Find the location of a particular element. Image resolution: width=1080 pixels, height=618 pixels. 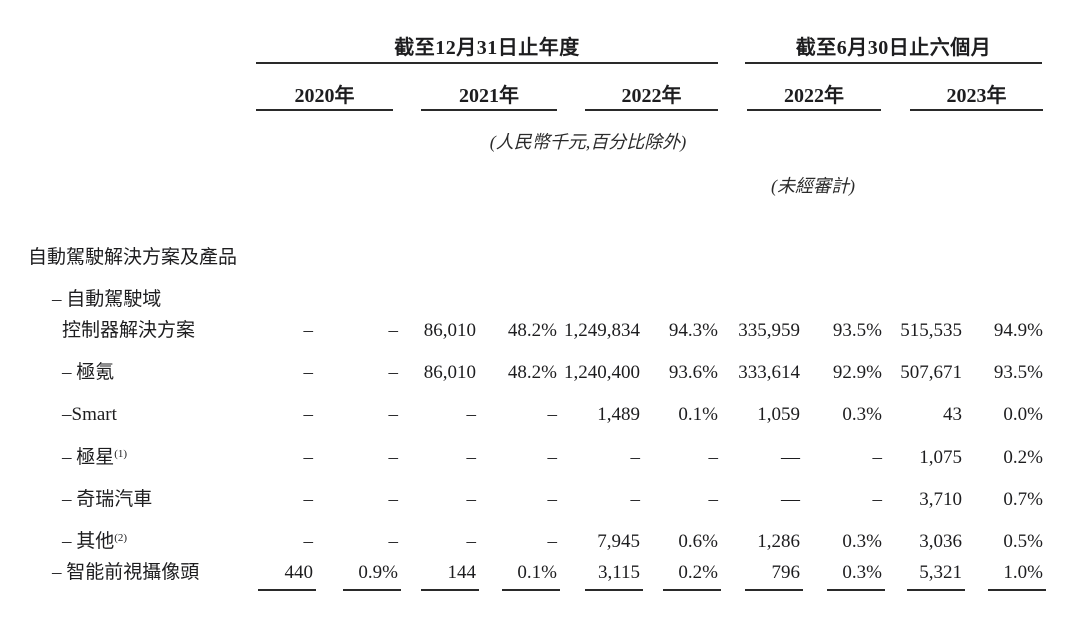

row-label: – 智能前視攝像頭 is located at coordinates (126, 572).